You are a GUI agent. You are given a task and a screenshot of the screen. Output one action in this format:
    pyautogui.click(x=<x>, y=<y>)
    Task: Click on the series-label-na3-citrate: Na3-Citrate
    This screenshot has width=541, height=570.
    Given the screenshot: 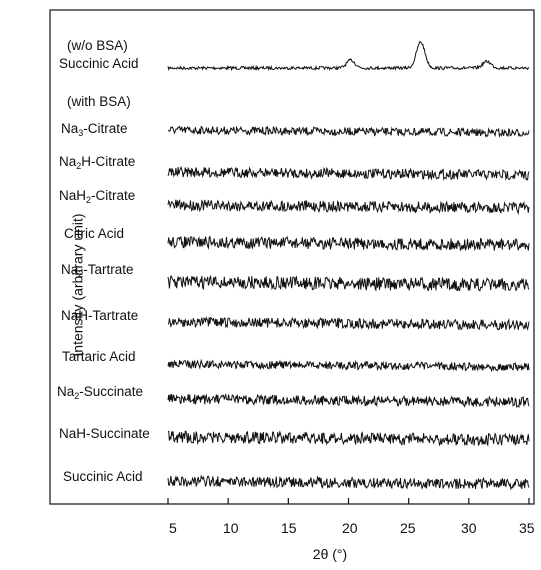 What is the action you would take?
    pyautogui.click(x=94, y=129)
    